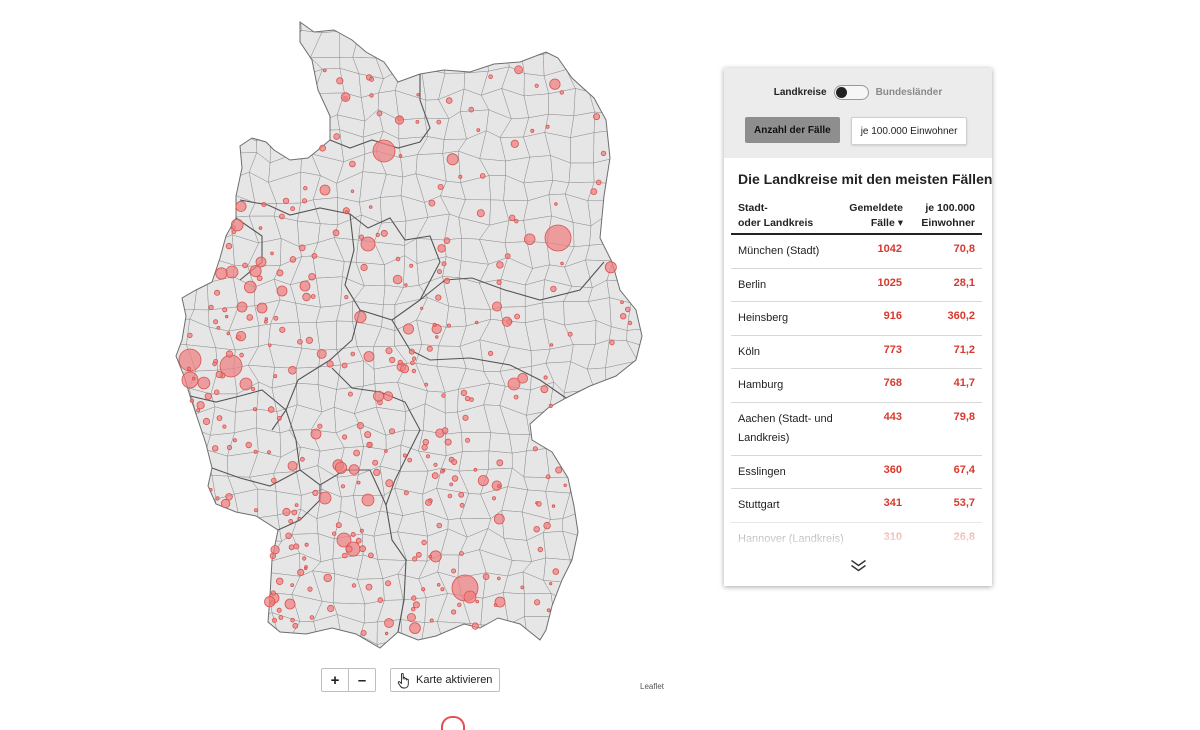 This screenshot has width=1200, height=730. Describe the element at coordinates (909, 131) in the screenshot. I see `per-capita-button: je 100.000 Einwohner` at that location.